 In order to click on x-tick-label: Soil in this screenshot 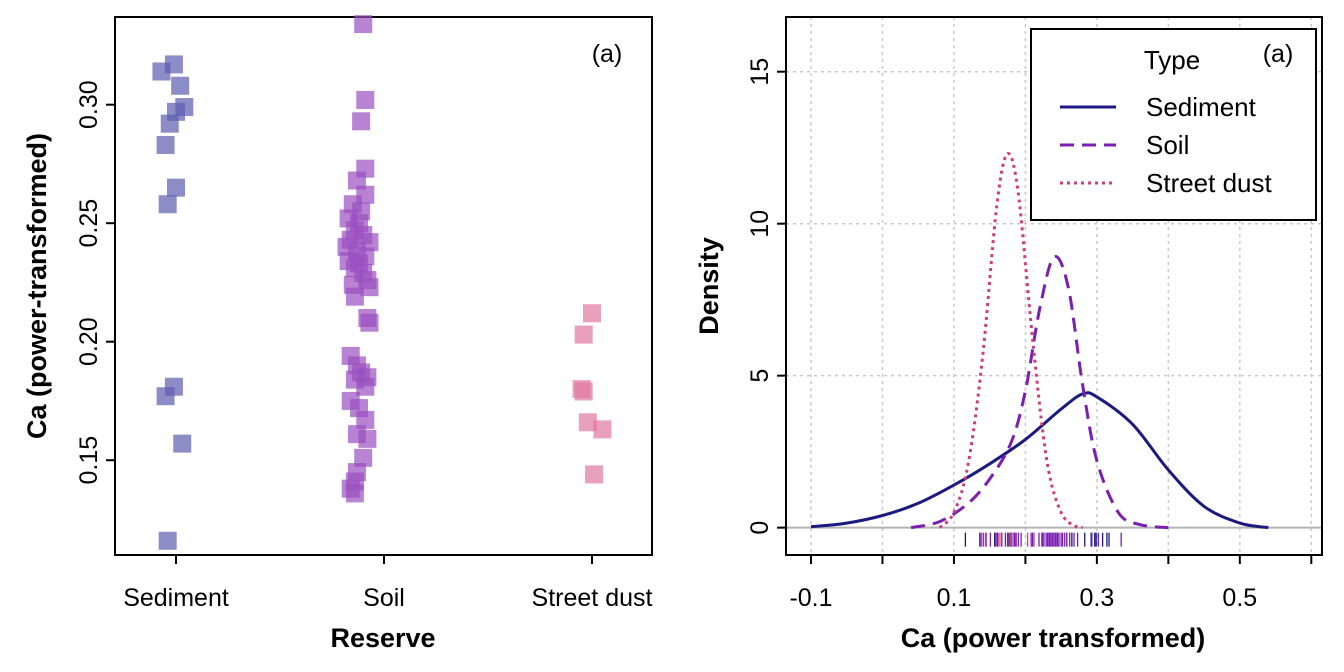, I will do `click(384, 598)`.